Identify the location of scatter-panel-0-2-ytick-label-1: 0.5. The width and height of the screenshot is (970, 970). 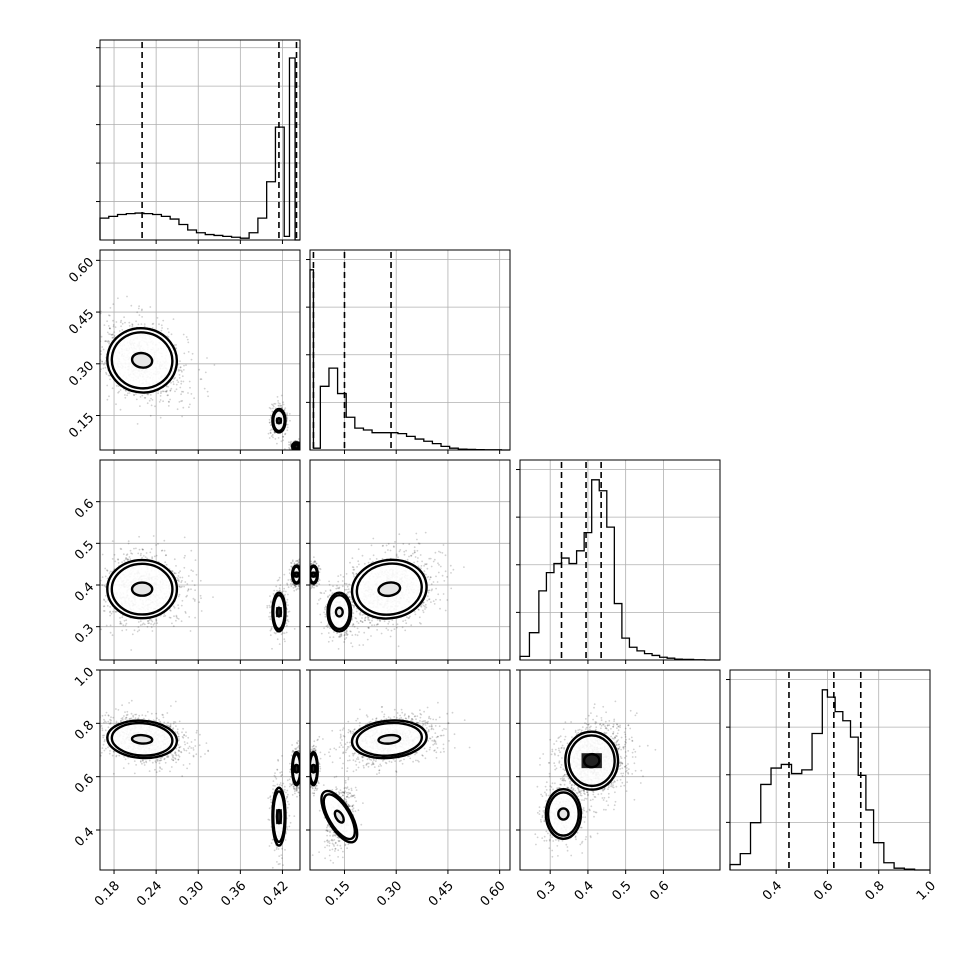
(84, 550).